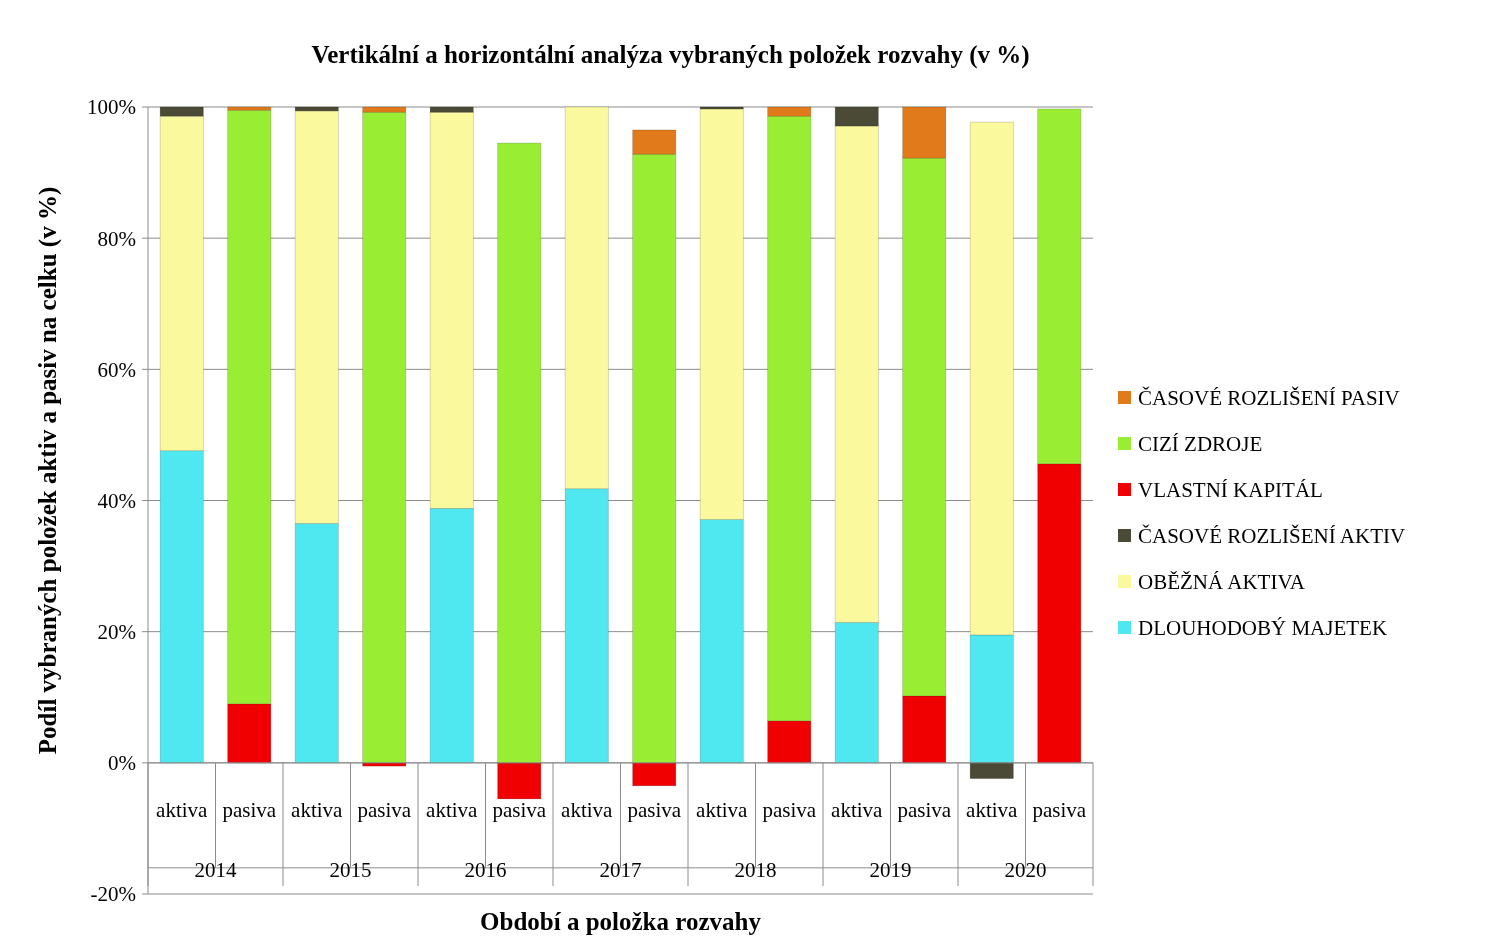  I want to click on legend-label: ČASOVÉ ROZLIŠENÍ PASIV, so click(1269, 398).